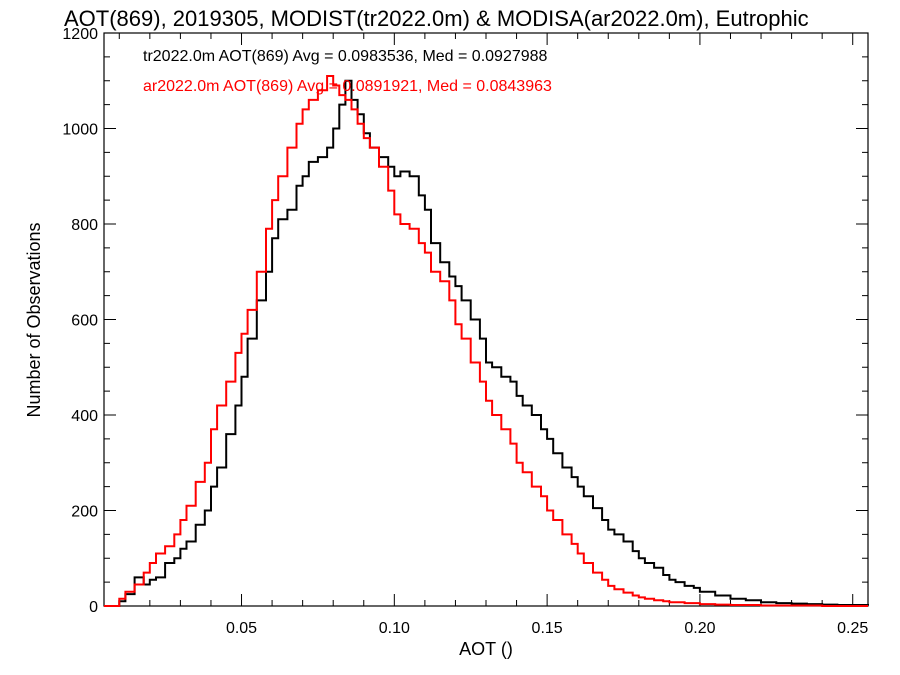 The image size is (900, 675). I want to click on y-tick-label: 1200, so click(80, 34).